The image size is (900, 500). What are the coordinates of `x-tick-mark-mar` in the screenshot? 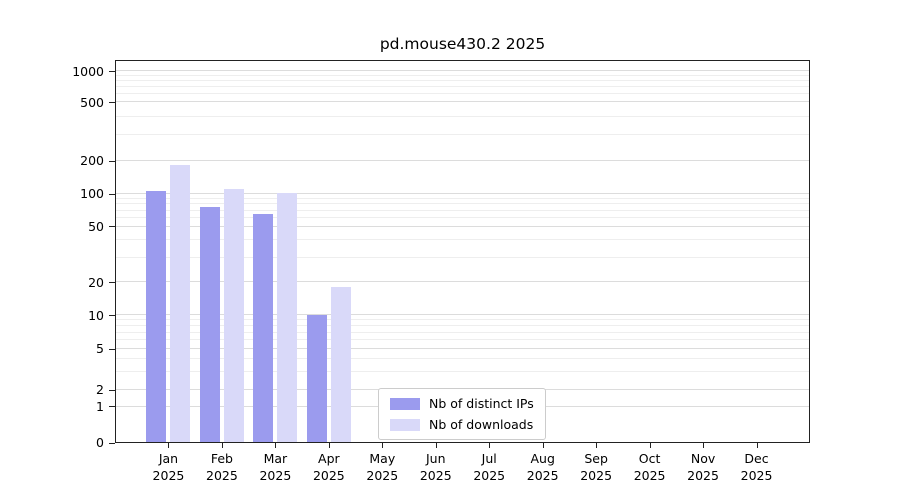 It's located at (276, 445).